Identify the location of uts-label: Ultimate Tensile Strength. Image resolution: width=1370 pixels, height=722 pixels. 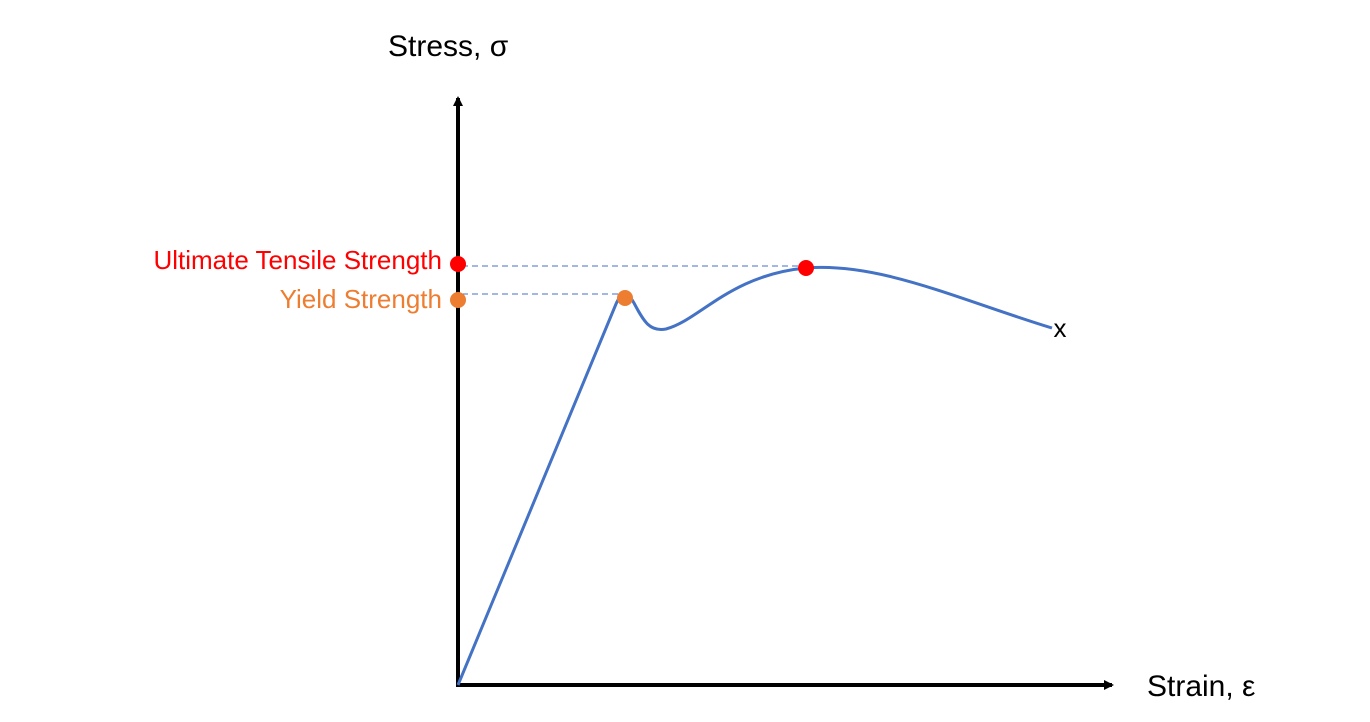
(297, 260).